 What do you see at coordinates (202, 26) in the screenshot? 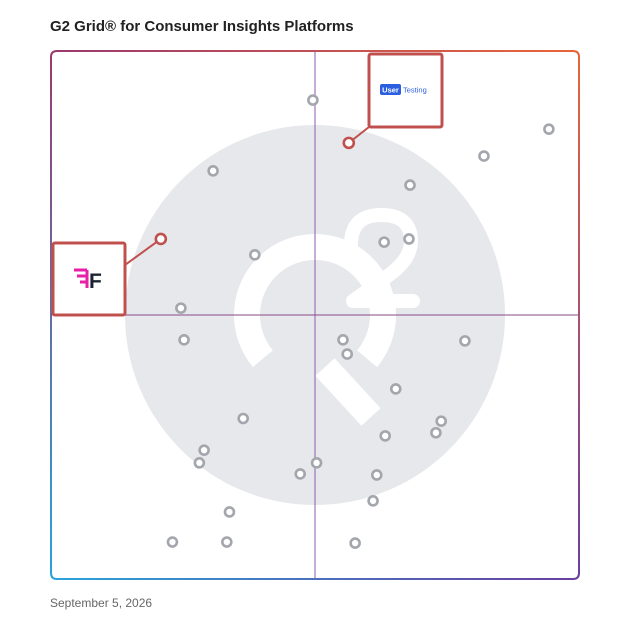
I see `chart-title: G2 Grid® for Consumer Insights Platforms` at bounding box center [202, 26].